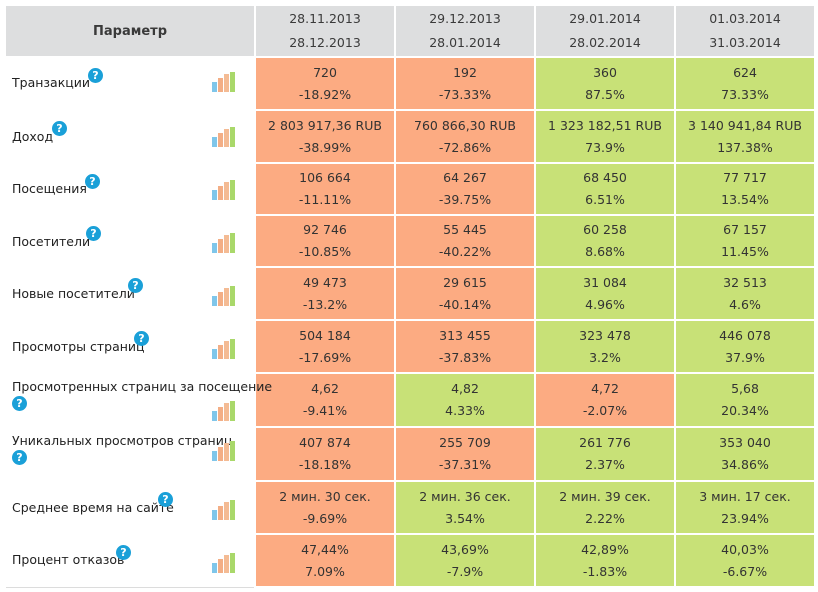 This screenshot has height=592, width=818. I want to click on metric-value: 68 450, so click(605, 177).